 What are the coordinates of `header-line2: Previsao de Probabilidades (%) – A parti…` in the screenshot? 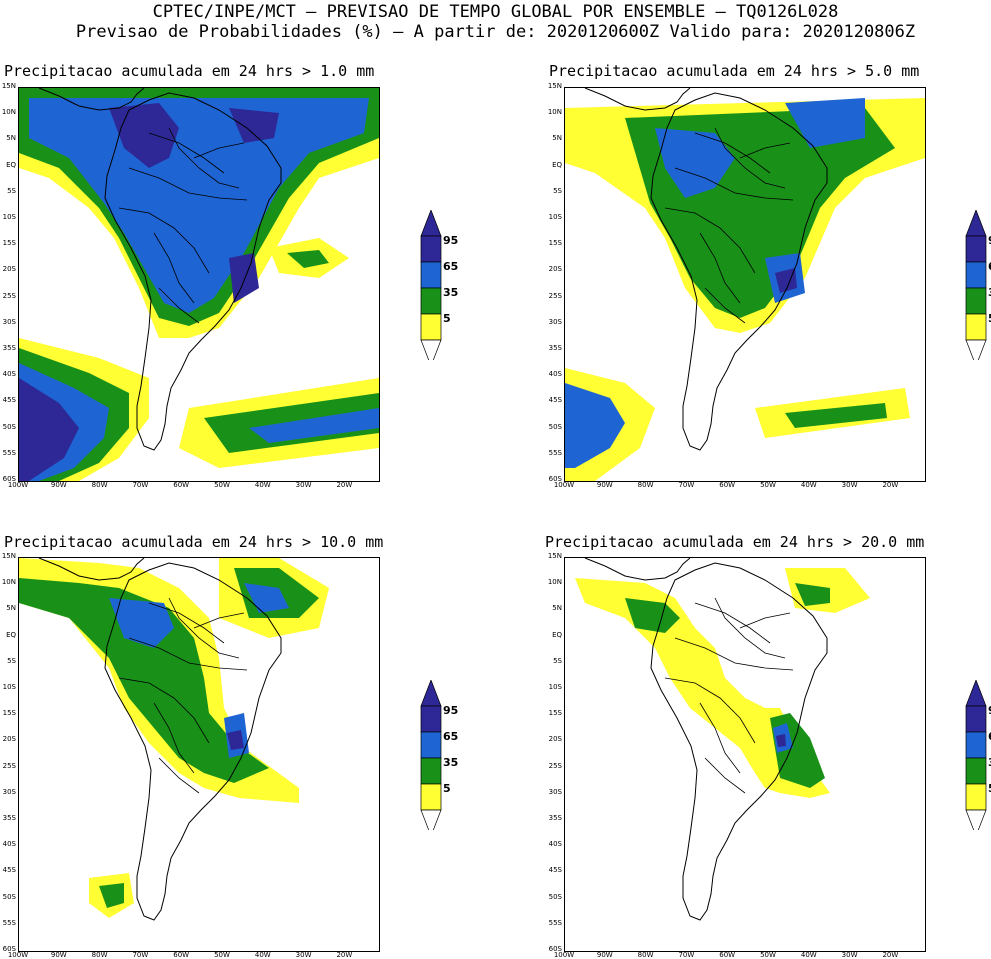 It's located at (495, 32).